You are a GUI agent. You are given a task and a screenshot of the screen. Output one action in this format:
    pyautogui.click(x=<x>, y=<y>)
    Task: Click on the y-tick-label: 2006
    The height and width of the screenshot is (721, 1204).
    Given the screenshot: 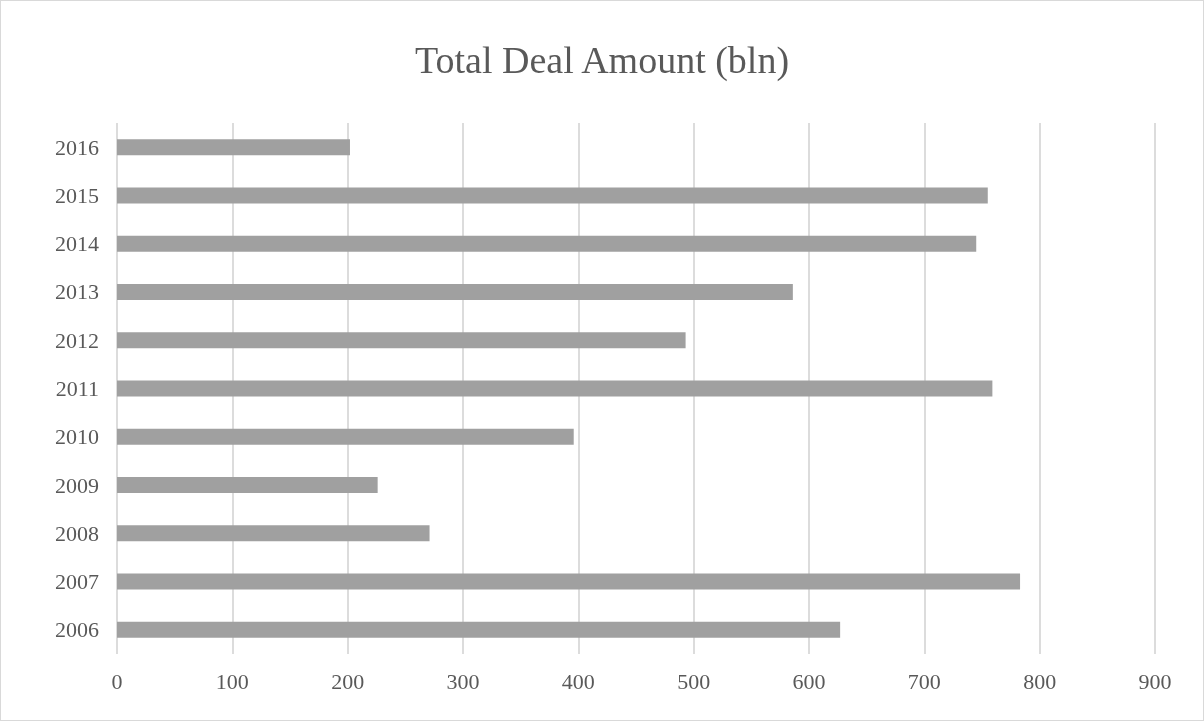 What is the action you would take?
    pyautogui.click(x=77, y=630)
    